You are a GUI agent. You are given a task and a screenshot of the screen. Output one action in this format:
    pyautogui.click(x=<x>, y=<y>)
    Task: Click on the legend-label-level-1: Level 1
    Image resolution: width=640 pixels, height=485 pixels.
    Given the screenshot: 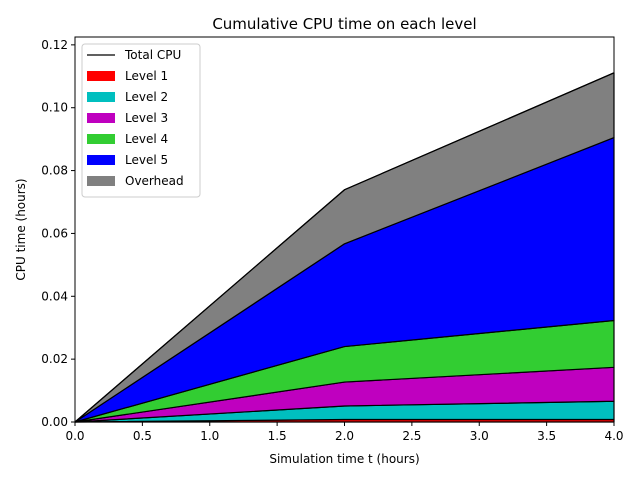 What is the action you would take?
    pyautogui.click(x=146, y=76)
    